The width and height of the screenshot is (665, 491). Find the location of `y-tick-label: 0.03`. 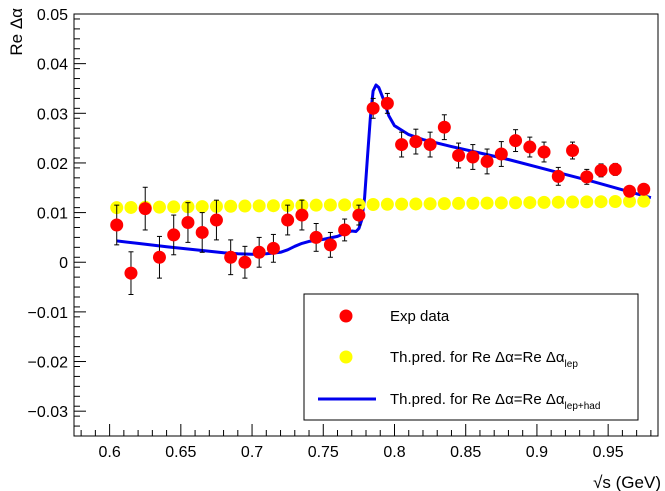

y-tick-label: 0.03 is located at coordinates (52, 114).